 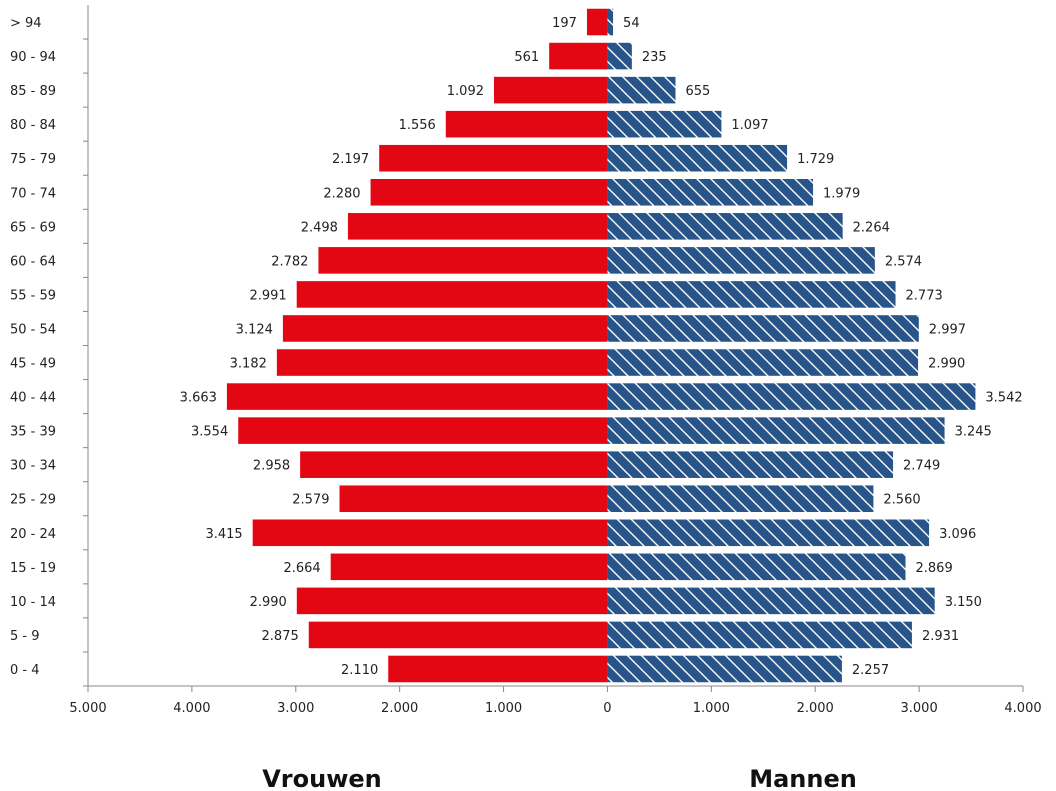 I want to click on value-label-mannen: 2.560, so click(x=901, y=500).